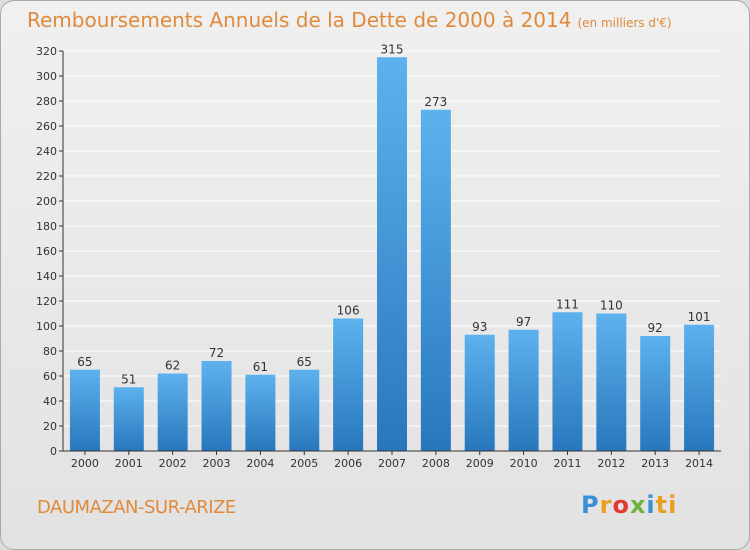 This screenshot has width=750, height=550. I want to click on logo-letter: o, so click(621, 505).